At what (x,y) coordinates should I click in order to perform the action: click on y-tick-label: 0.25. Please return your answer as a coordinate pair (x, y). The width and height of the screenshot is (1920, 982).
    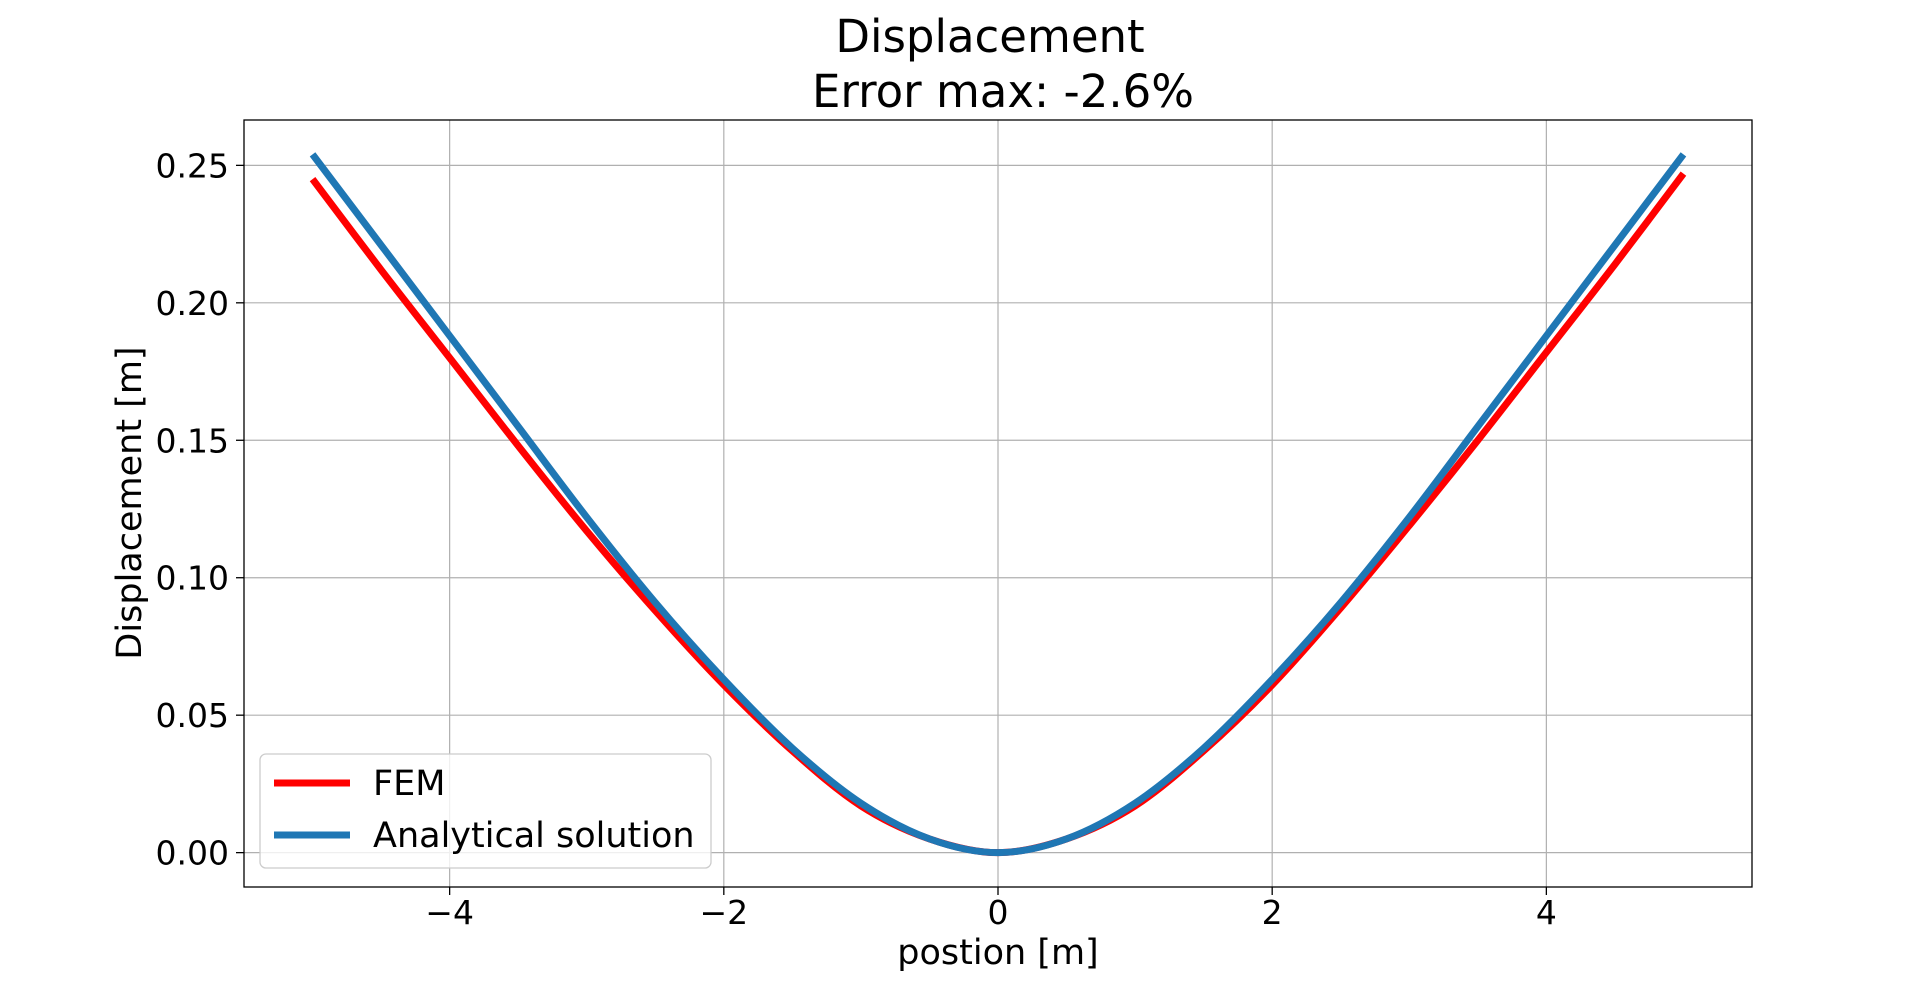
    Looking at the image, I should click on (192, 165).